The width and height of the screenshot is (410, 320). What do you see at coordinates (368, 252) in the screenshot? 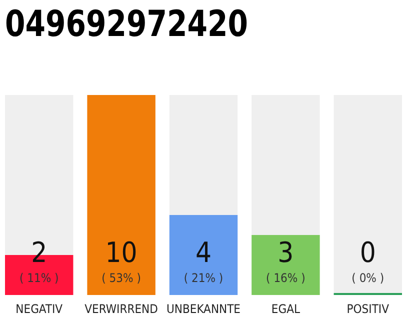
I see `data-label: 0` at bounding box center [368, 252].